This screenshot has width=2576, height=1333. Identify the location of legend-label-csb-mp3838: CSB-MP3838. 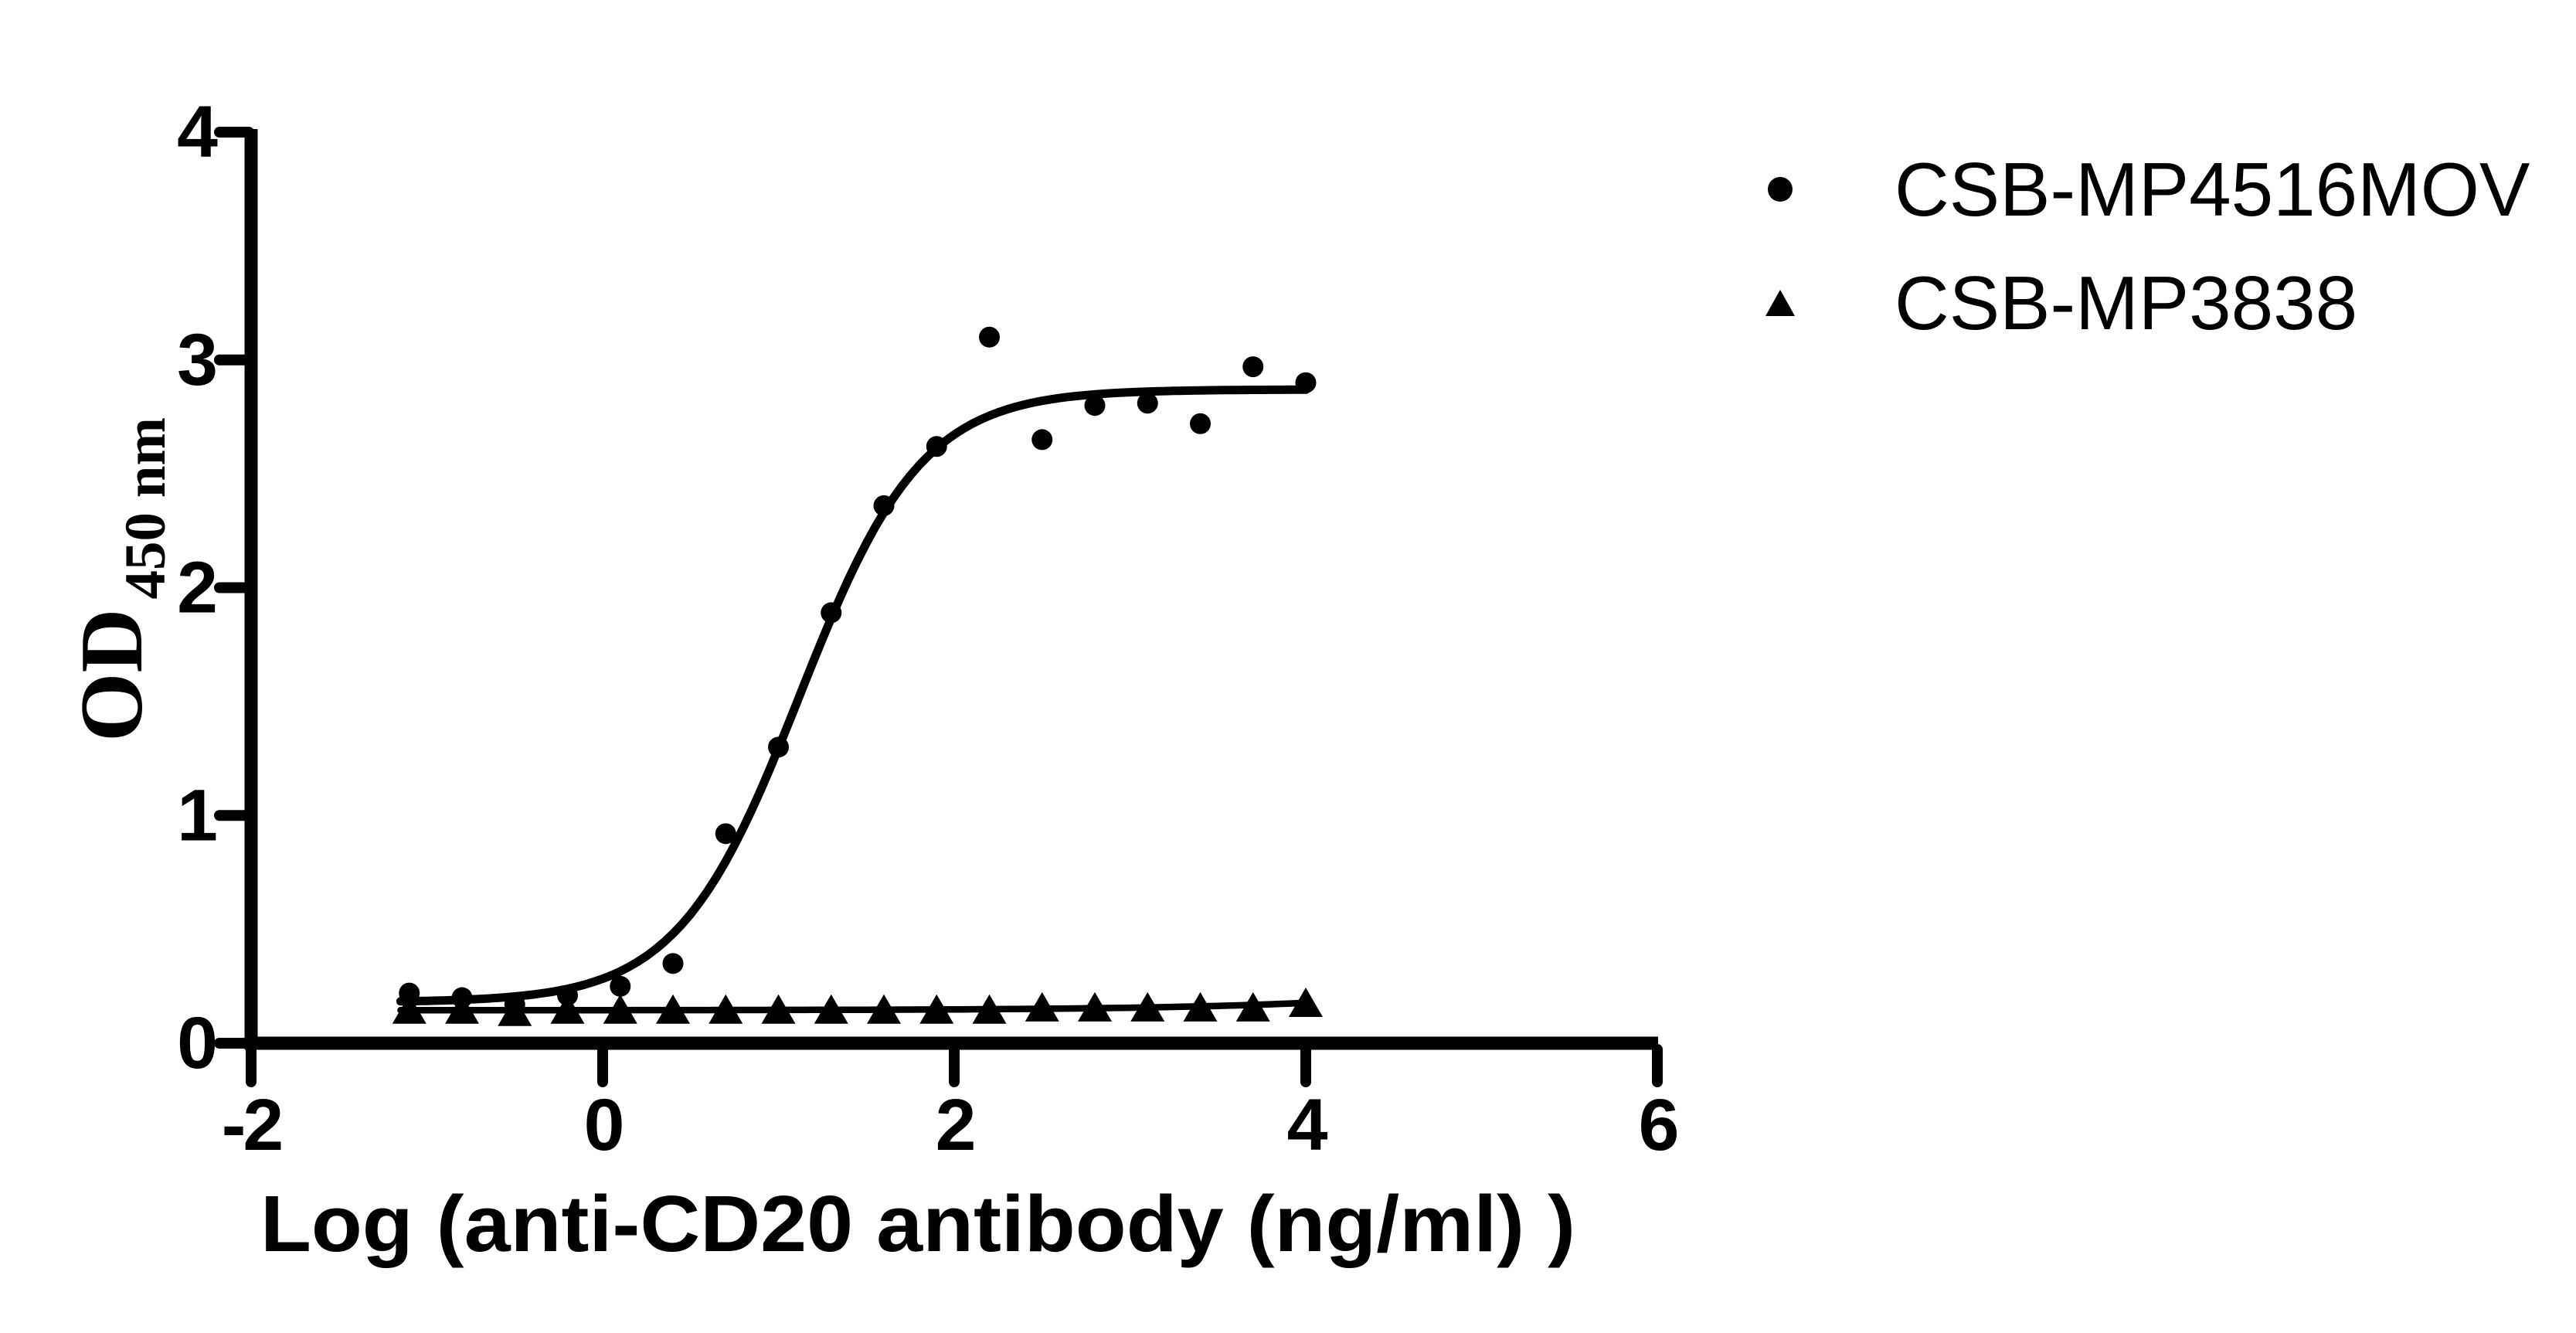
(2126, 302).